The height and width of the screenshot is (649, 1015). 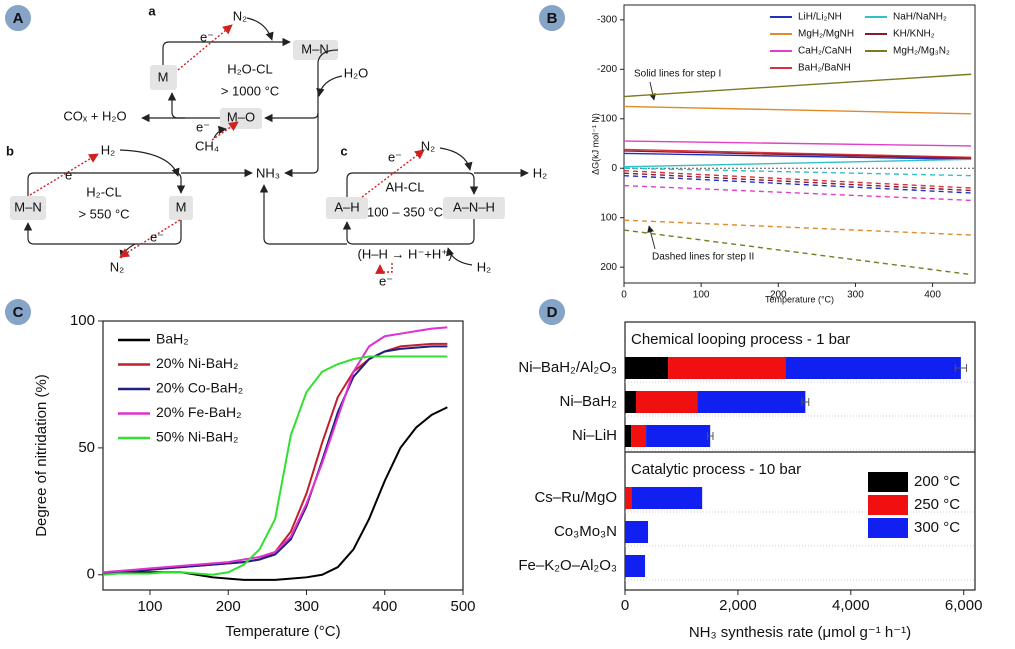 What do you see at coordinates (197, 363) in the screenshot?
I see `legend-label: 20% Ni-BaH₂` at bounding box center [197, 363].